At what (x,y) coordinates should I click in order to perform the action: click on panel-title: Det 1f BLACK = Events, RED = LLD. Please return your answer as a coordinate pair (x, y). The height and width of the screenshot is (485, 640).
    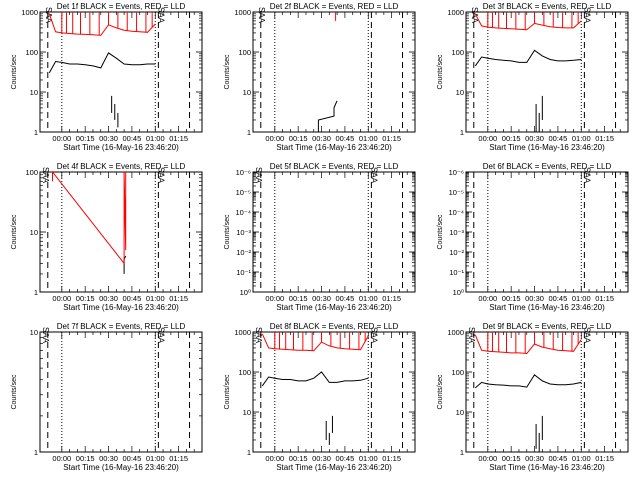
    Looking at the image, I should click on (121, 6).